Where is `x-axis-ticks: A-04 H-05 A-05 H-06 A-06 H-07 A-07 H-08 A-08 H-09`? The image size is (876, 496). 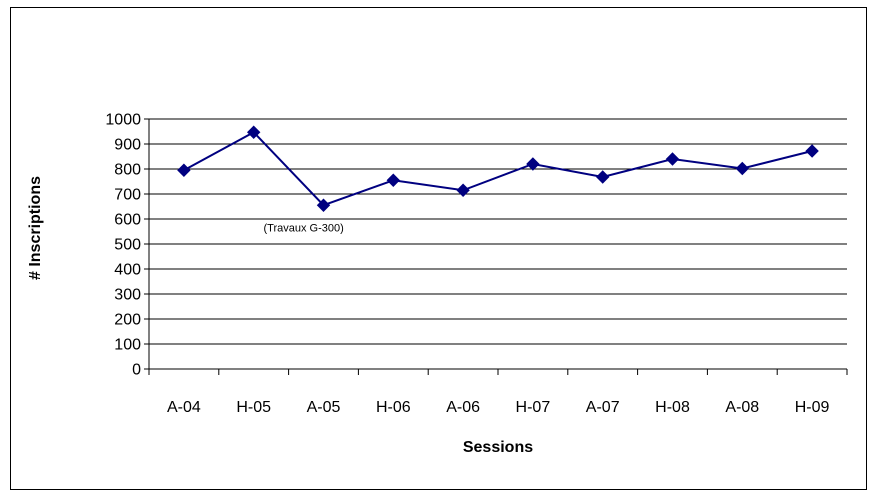 x-axis-ticks: A-04 H-05 A-05 H-06 A-06 H-07 A-07 H-08 A-08 H-09 is located at coordinates (498, 392).